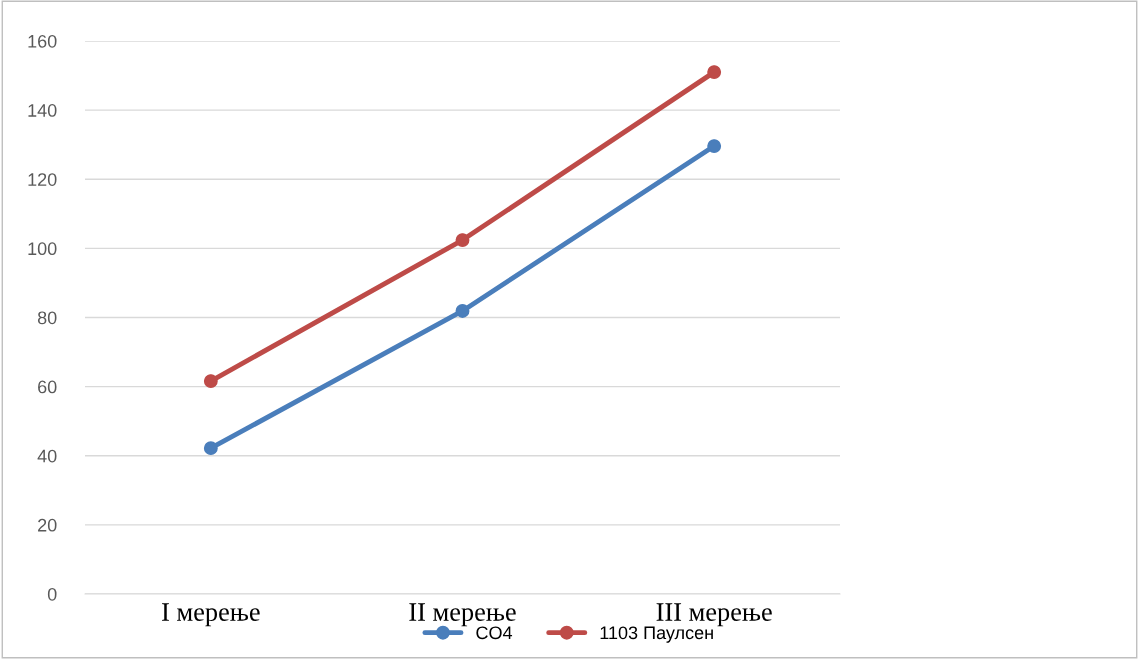  Describe the element at coordinates (52, 594) in the screenshot. I see `y-tick-label: 0` at that location.